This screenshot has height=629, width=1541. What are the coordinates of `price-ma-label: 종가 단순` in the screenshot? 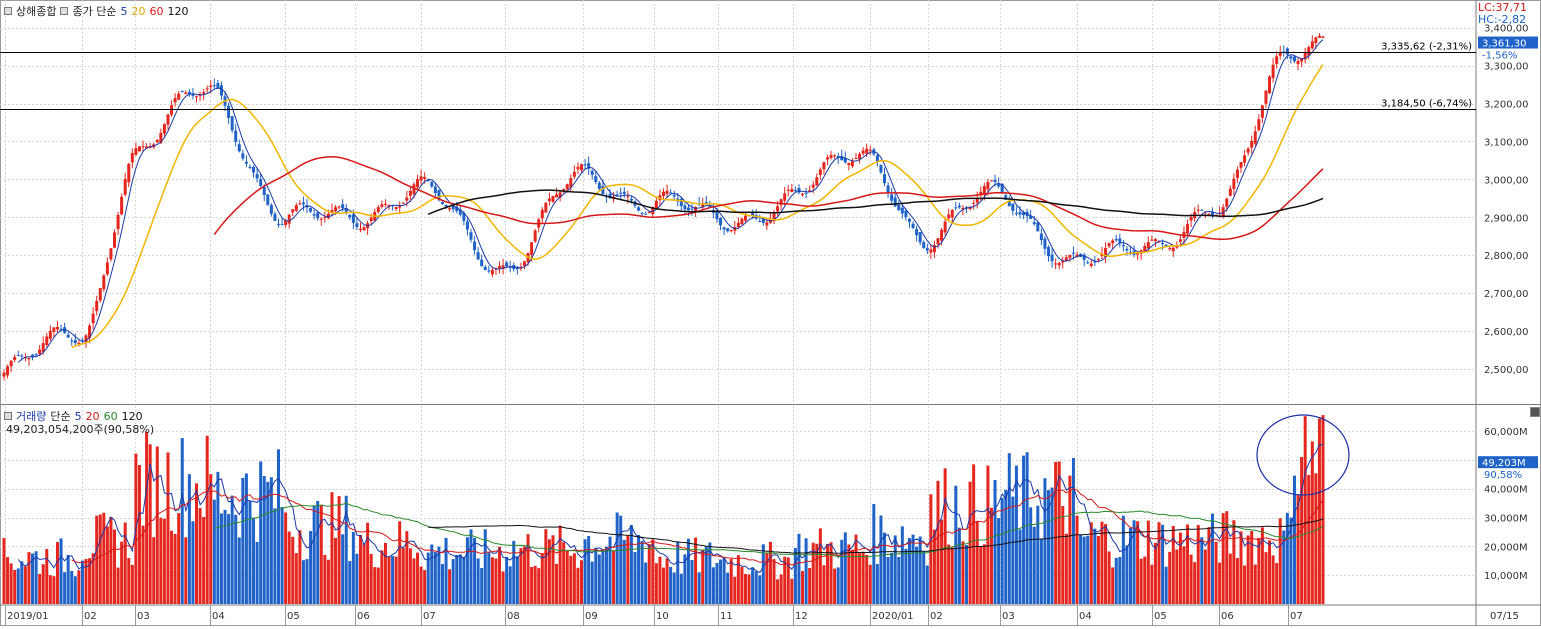 It's located at (94, 11).